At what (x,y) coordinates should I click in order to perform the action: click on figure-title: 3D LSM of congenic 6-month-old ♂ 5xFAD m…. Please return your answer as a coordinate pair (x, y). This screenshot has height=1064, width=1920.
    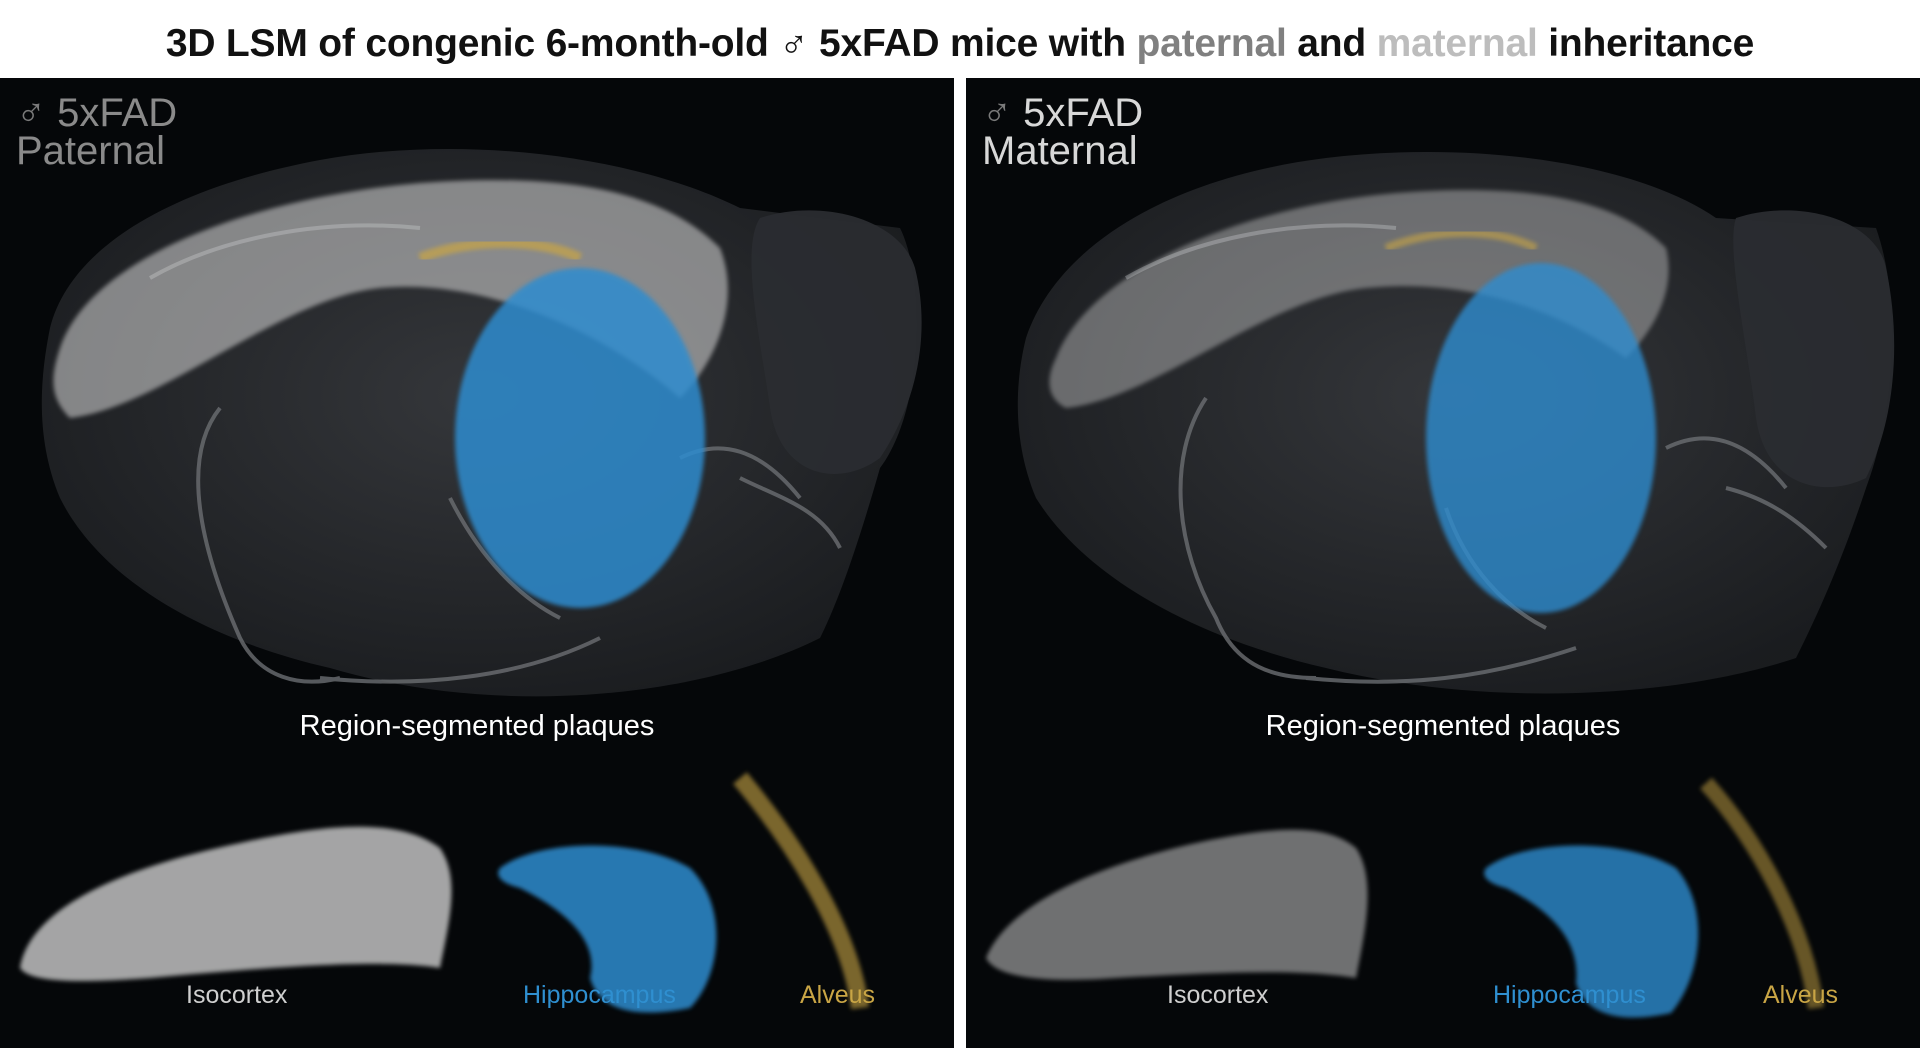
    Looking at the image, I should click on (960, 43).